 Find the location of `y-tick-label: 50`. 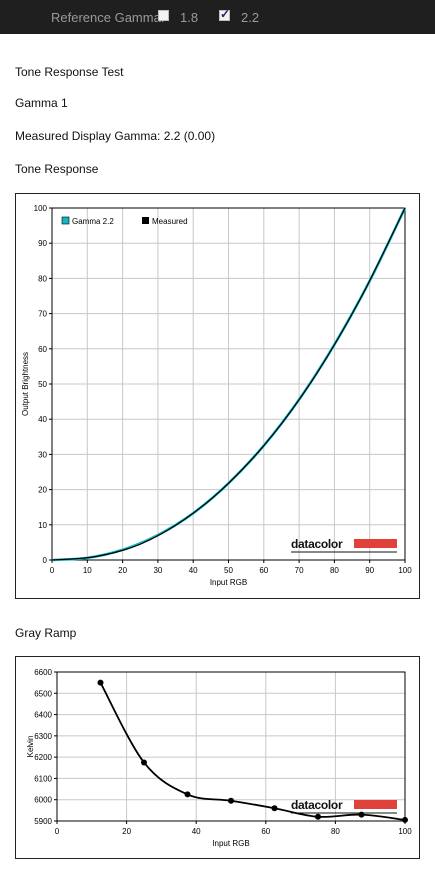

y-tick-label: 50 is located at coordinates (42, 384).